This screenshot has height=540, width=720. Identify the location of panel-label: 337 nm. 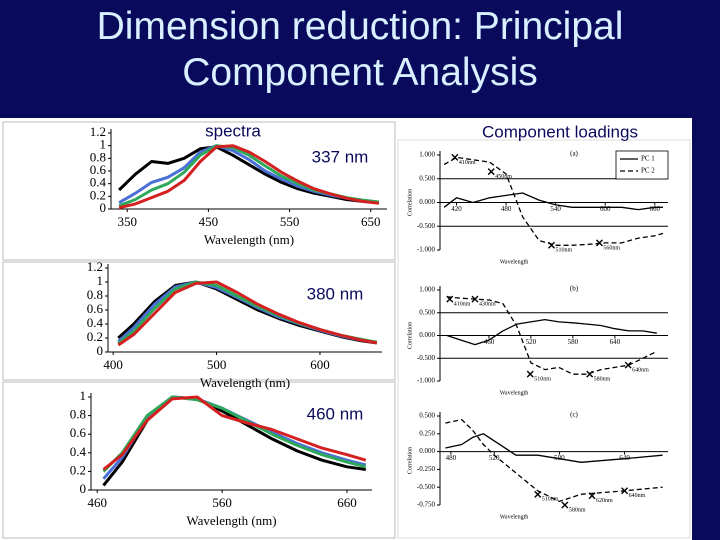
(340, 156).